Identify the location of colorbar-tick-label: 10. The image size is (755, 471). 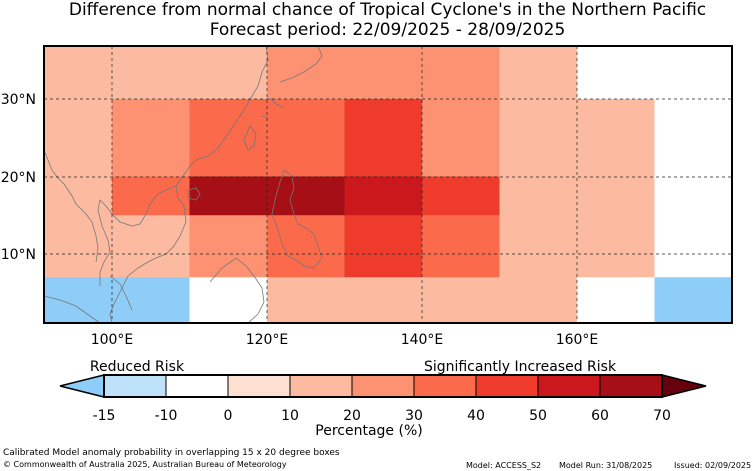
(290, 416).